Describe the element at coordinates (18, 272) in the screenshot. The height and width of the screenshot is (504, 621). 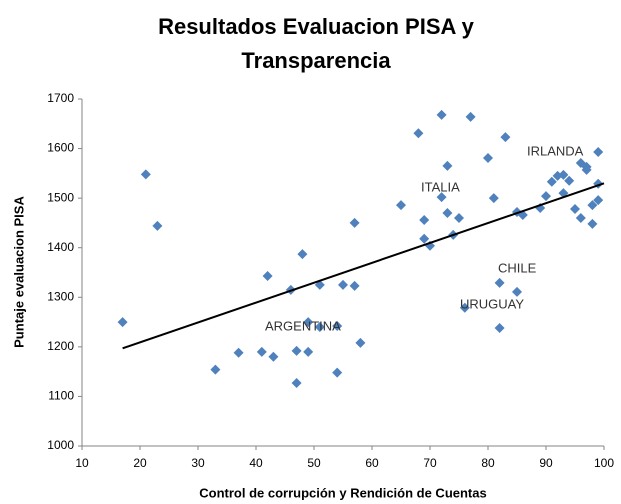
I see `y-axis-label: Puntaje evaluacion PISA` at that location.